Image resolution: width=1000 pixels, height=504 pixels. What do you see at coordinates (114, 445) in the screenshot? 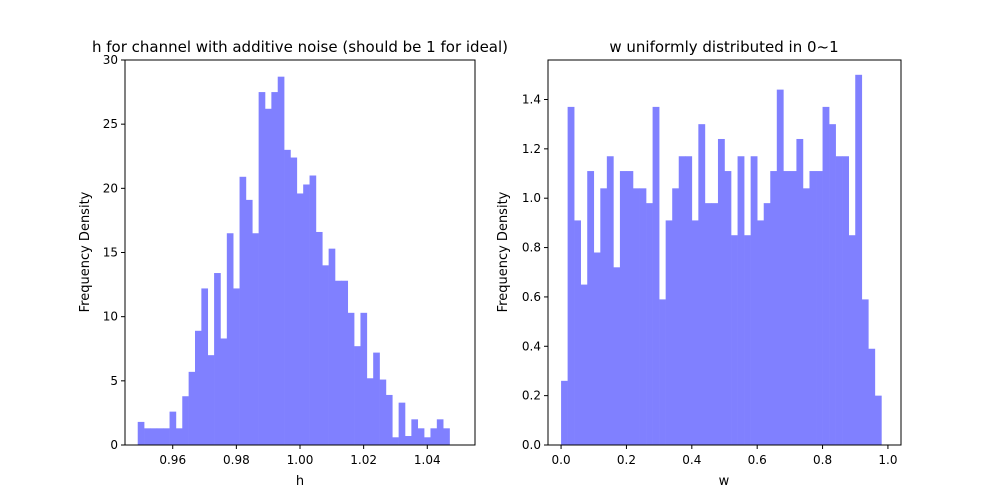
I see `y-tick-label: 0` at bounding box center [114, 445].